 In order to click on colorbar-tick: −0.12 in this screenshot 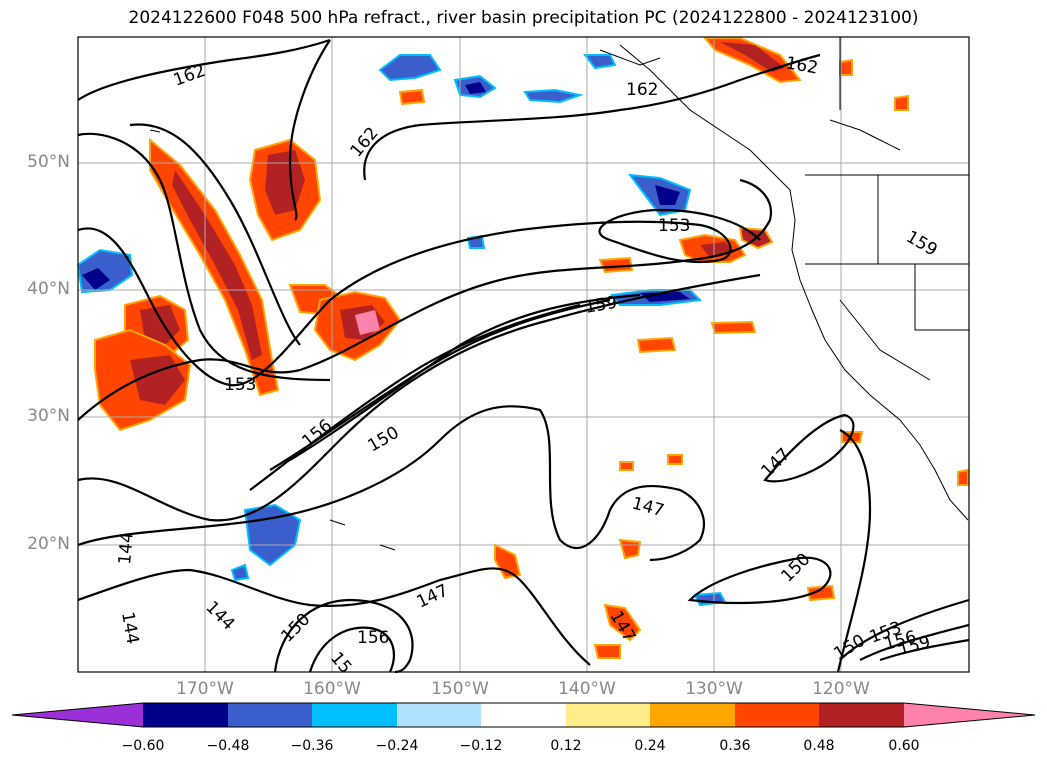, I will do `click(481, 746)`.